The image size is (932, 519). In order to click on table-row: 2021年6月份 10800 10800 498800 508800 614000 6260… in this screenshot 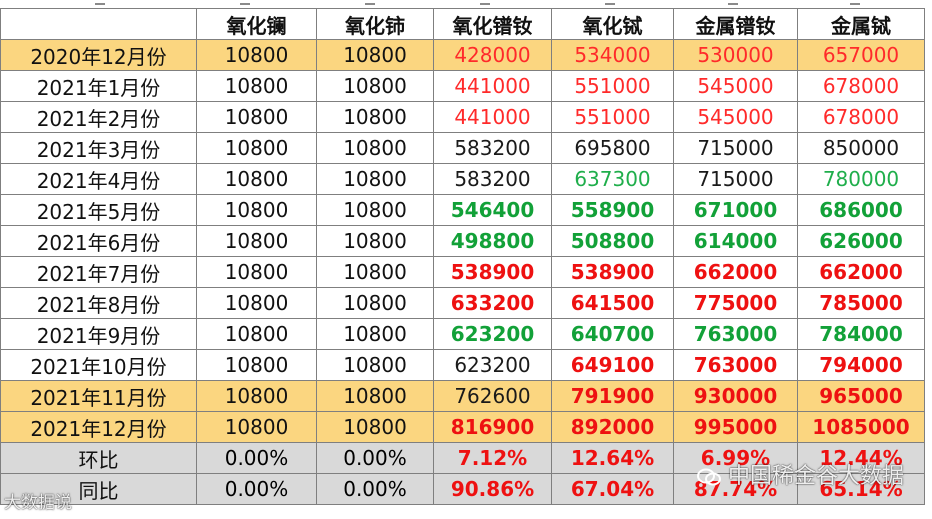, I will do `click(462, 241)`.